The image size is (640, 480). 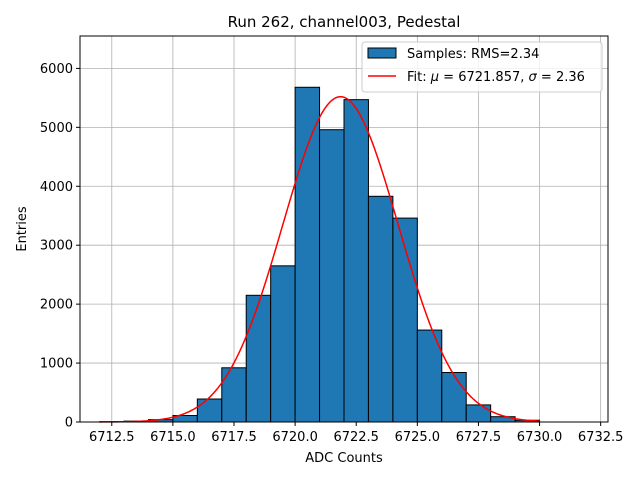 What do you see at coordinates (56, 128) in the screenshot?
I see `y-tick-label: 5000` at bounding box center [56, 128].